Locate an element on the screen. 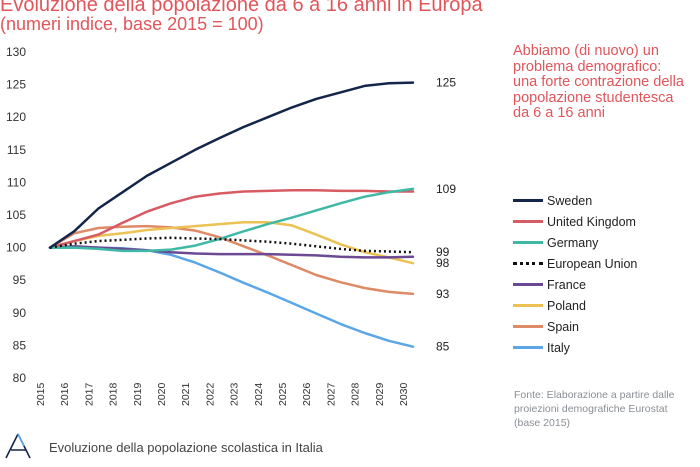 The height and width of the screenshot is (467, 700). legend-item: Germany is located at coordinates (575, 242).